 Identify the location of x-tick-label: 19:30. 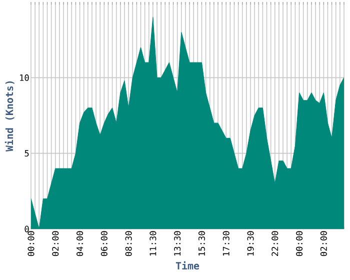
(250, 243).